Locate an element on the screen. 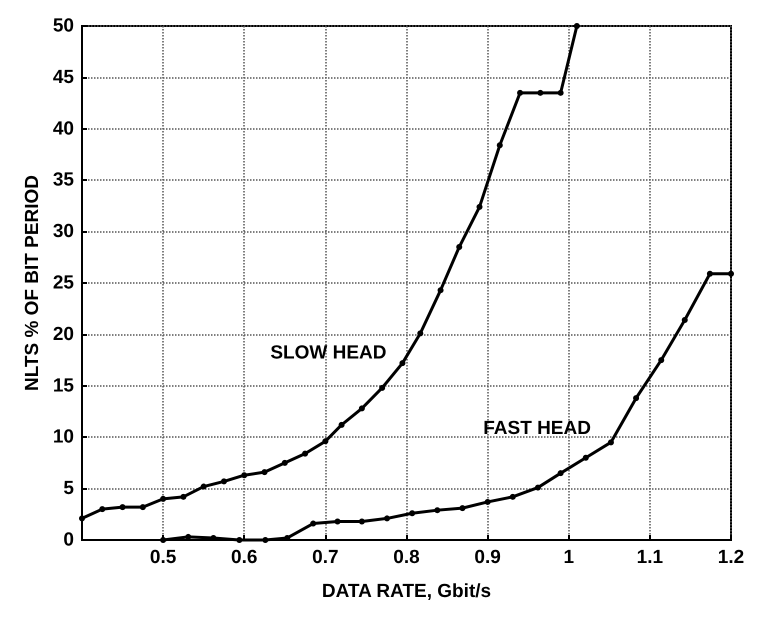 The image size is (758, 627). y-tick-label: 15 is located at coordinates (63, 385).